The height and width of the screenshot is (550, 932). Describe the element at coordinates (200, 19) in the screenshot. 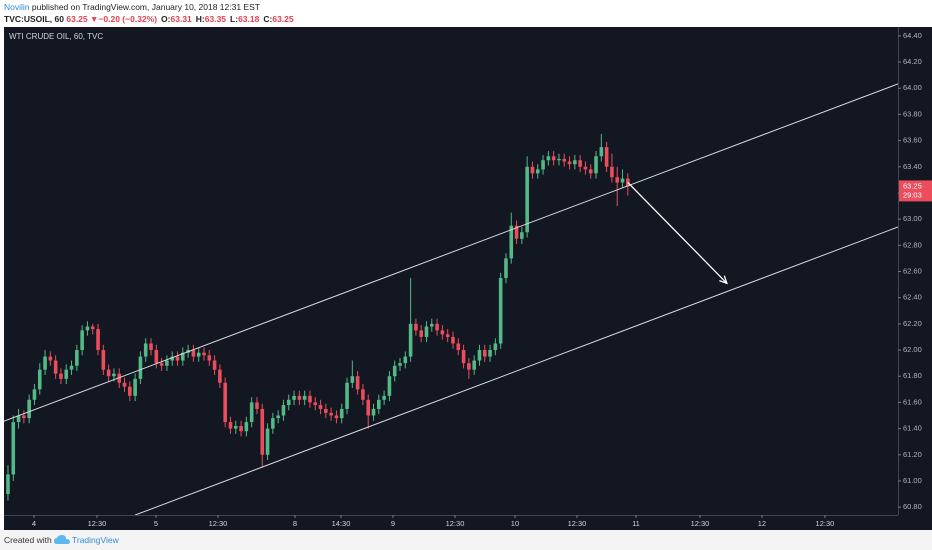

I see `ohlc-label: H:` at that location.